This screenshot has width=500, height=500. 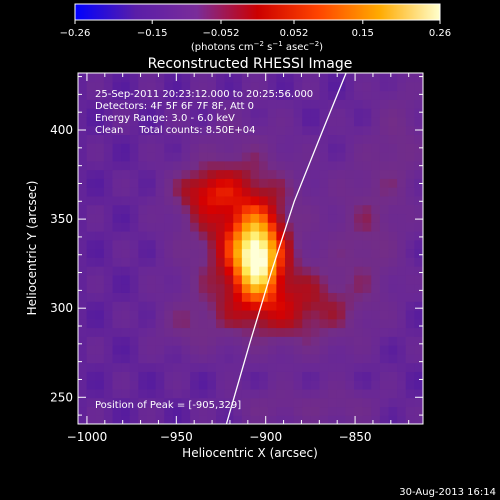 What do you see at coordinates (355, 437) in the screenshot?
I see `x-tick-label: −850` at bounding box center [355, 437].